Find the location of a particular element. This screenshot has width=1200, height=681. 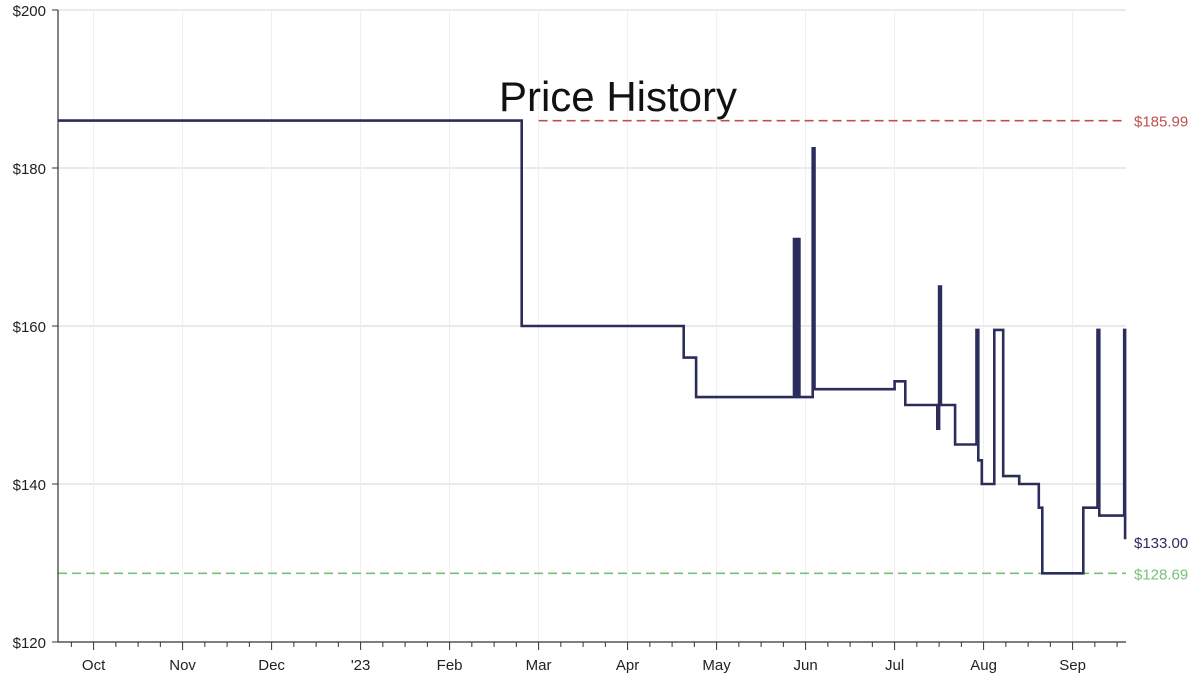

x-tick-label: May is located at coordinates (716, 665).